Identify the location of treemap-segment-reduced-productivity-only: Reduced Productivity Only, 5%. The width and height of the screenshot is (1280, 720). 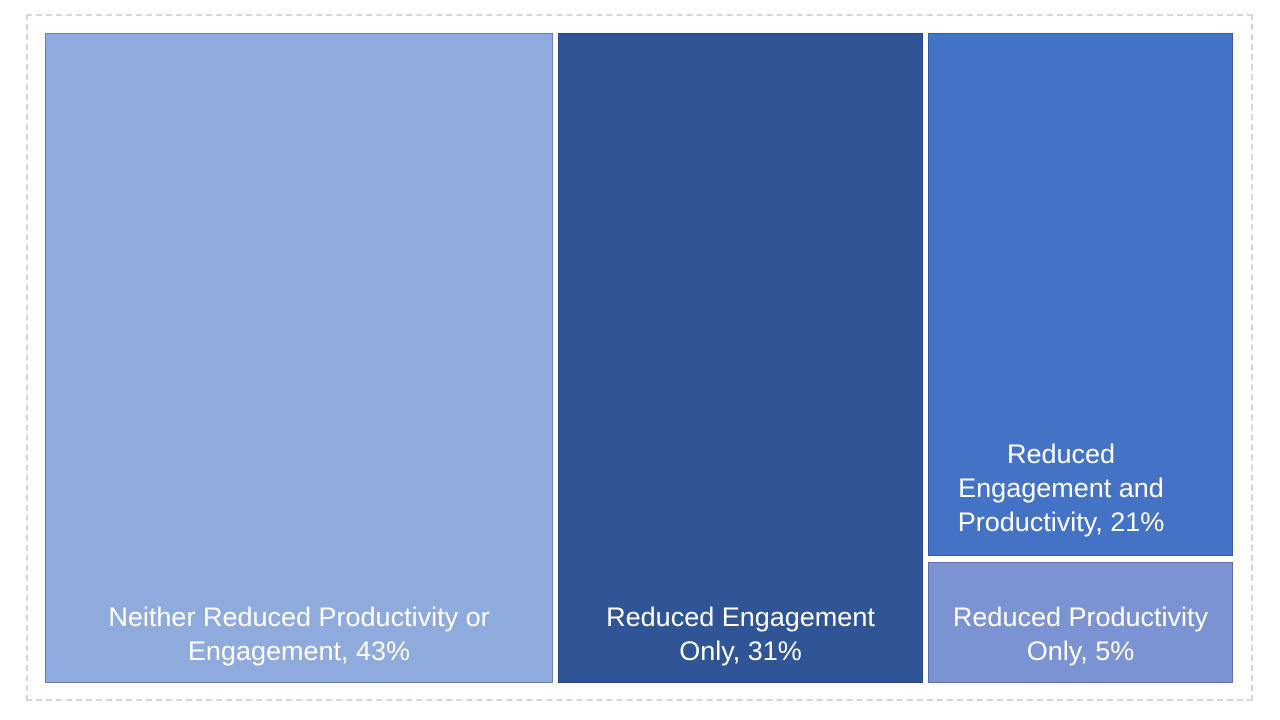
(1080, 622).